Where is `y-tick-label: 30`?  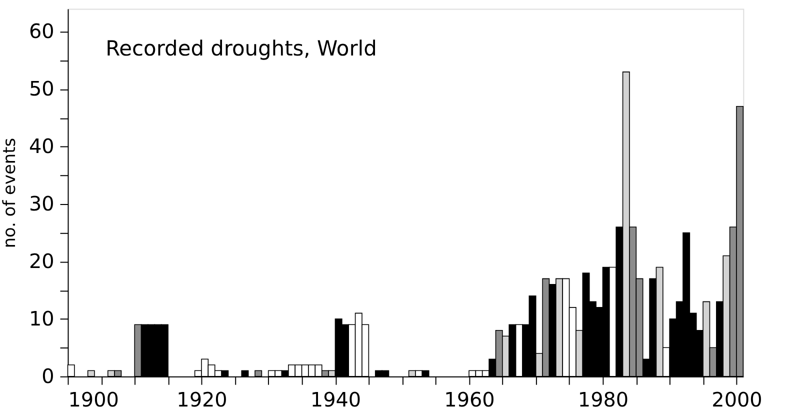 y-tick-label: 30 is located at coordinates (41, 204).